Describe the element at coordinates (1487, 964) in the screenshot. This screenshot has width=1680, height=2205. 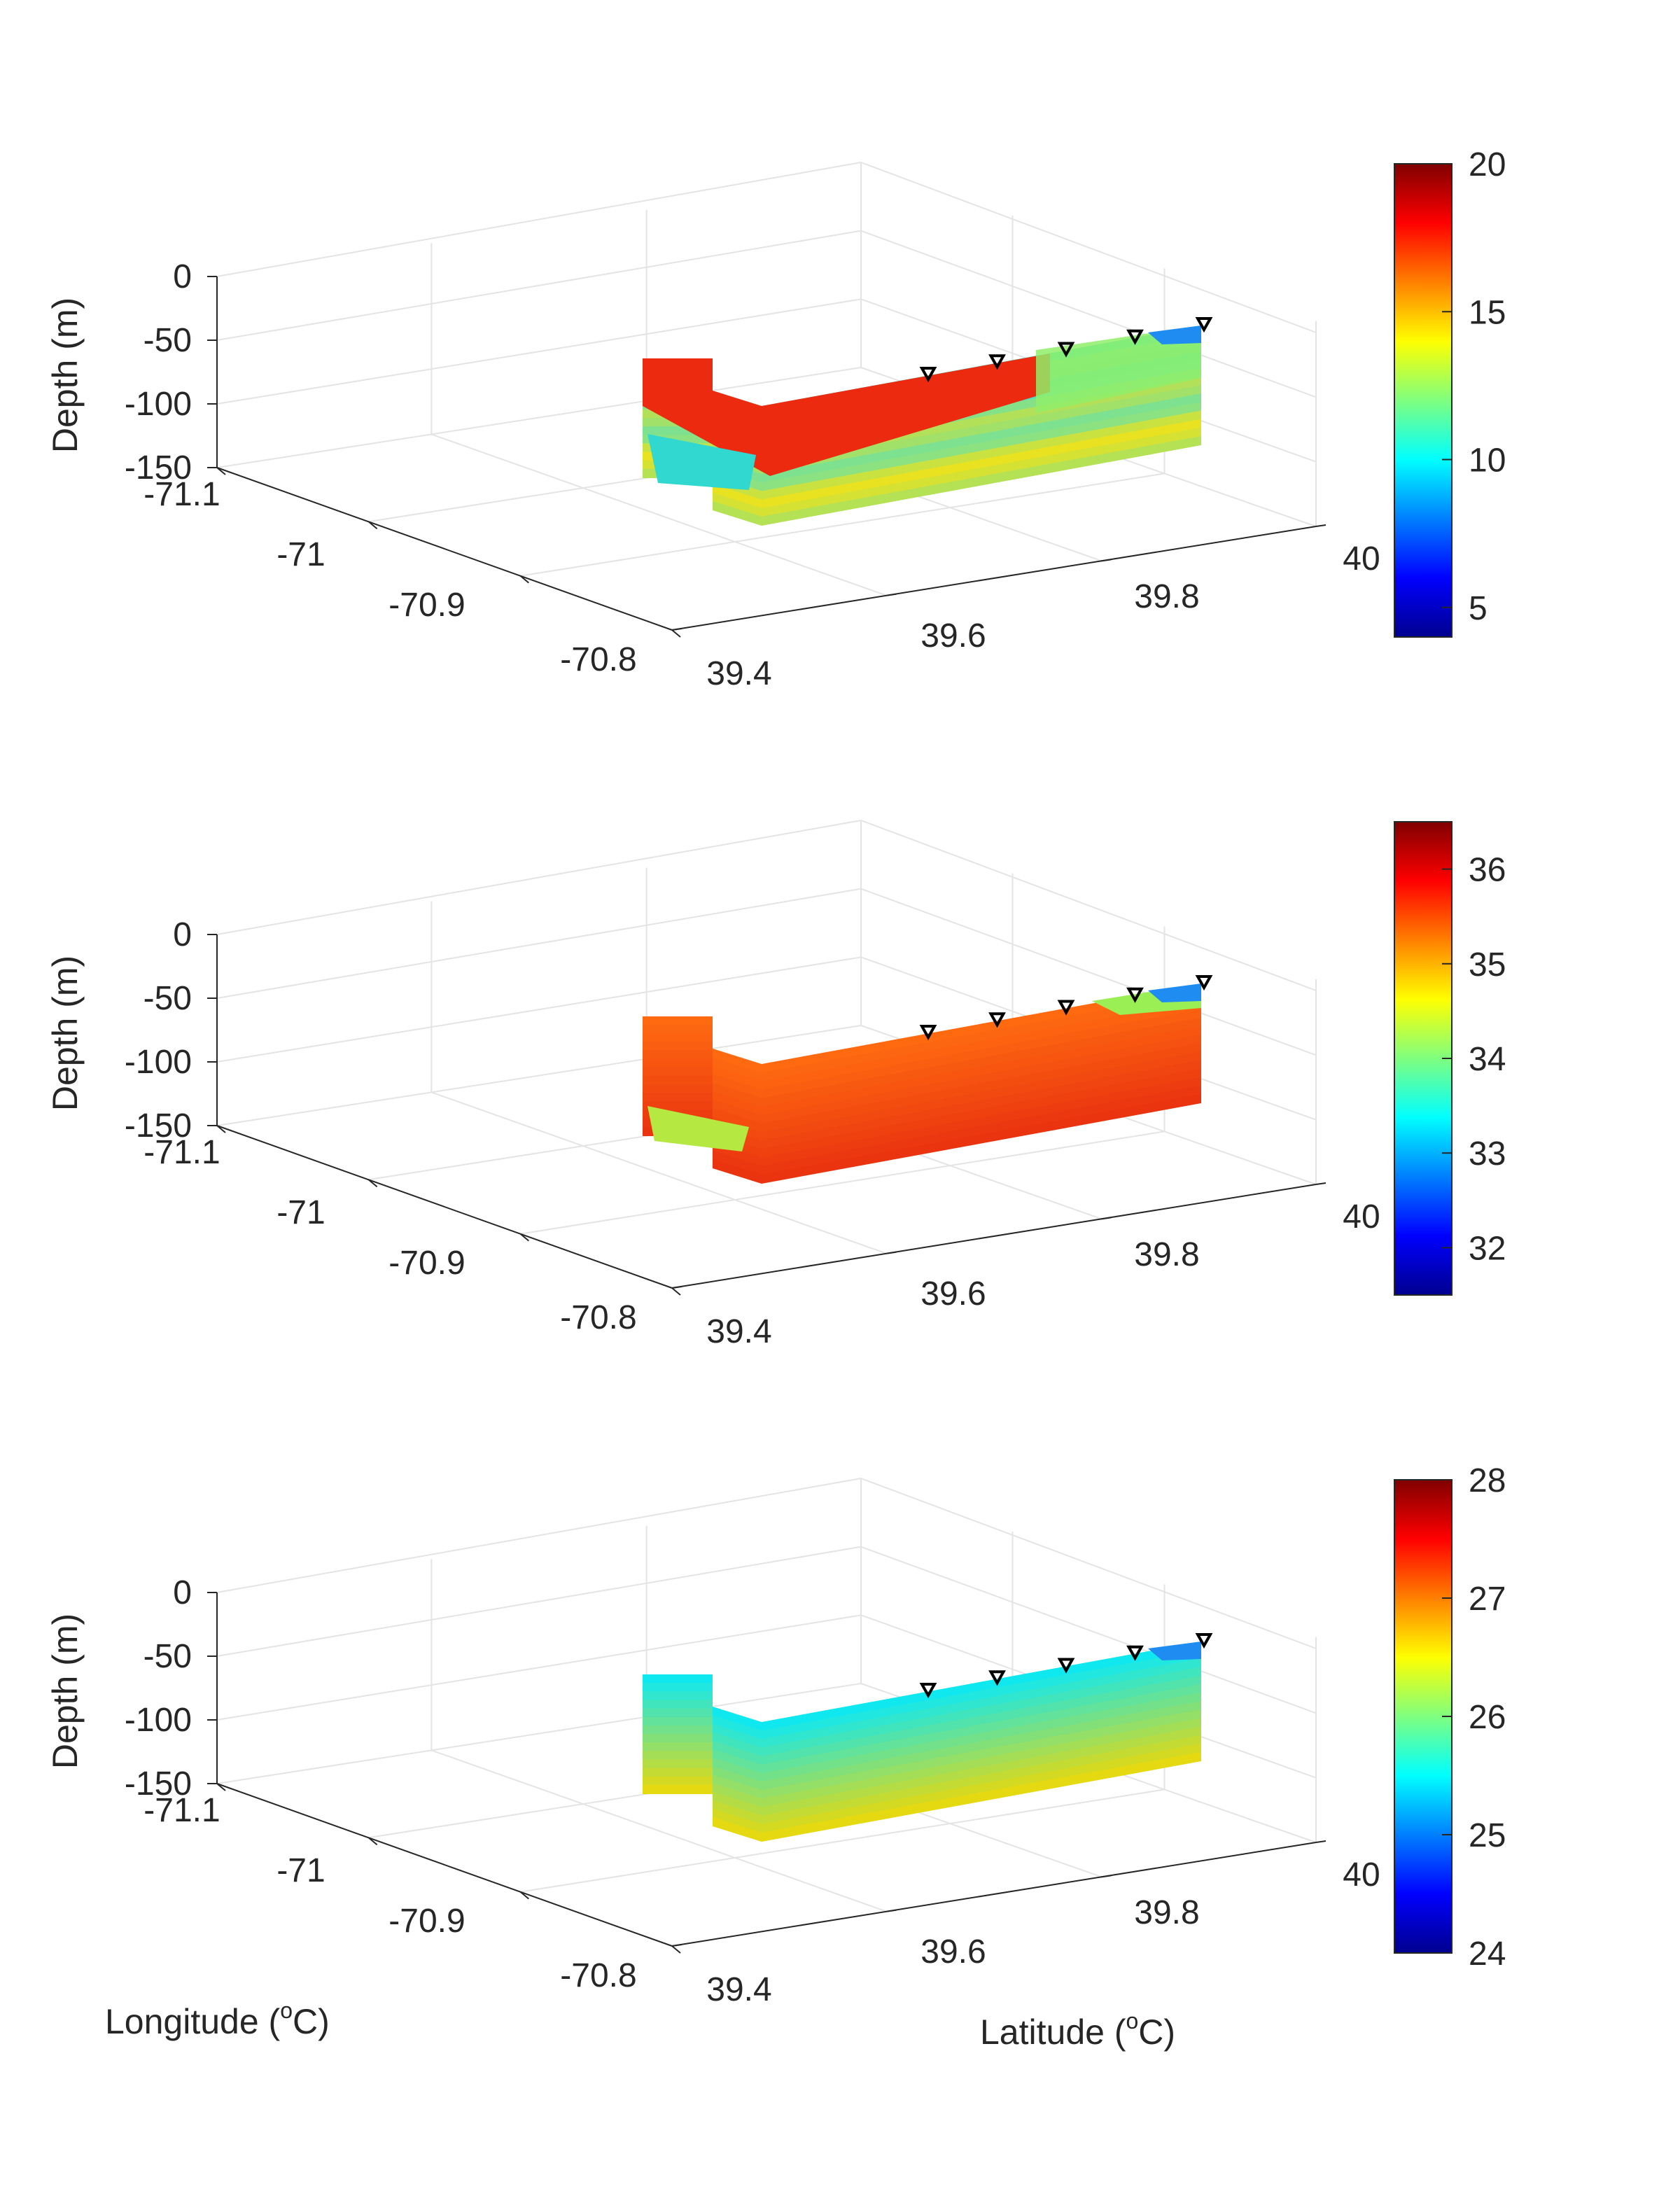
I see `colorbar-tick-label: 35` at that location.